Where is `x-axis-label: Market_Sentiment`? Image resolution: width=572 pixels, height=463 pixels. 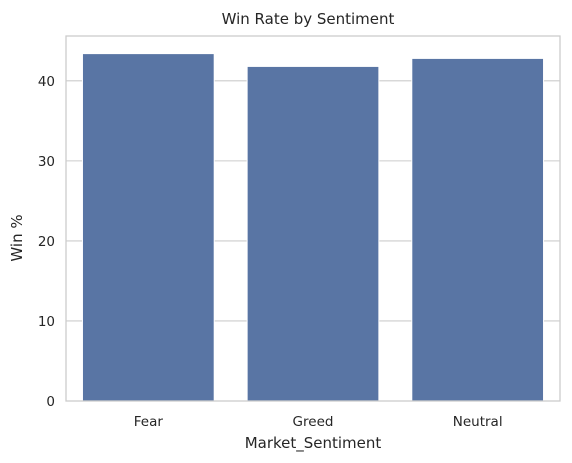
x-axis-label: Market_Sentiment is located at coordinates (313, 443).